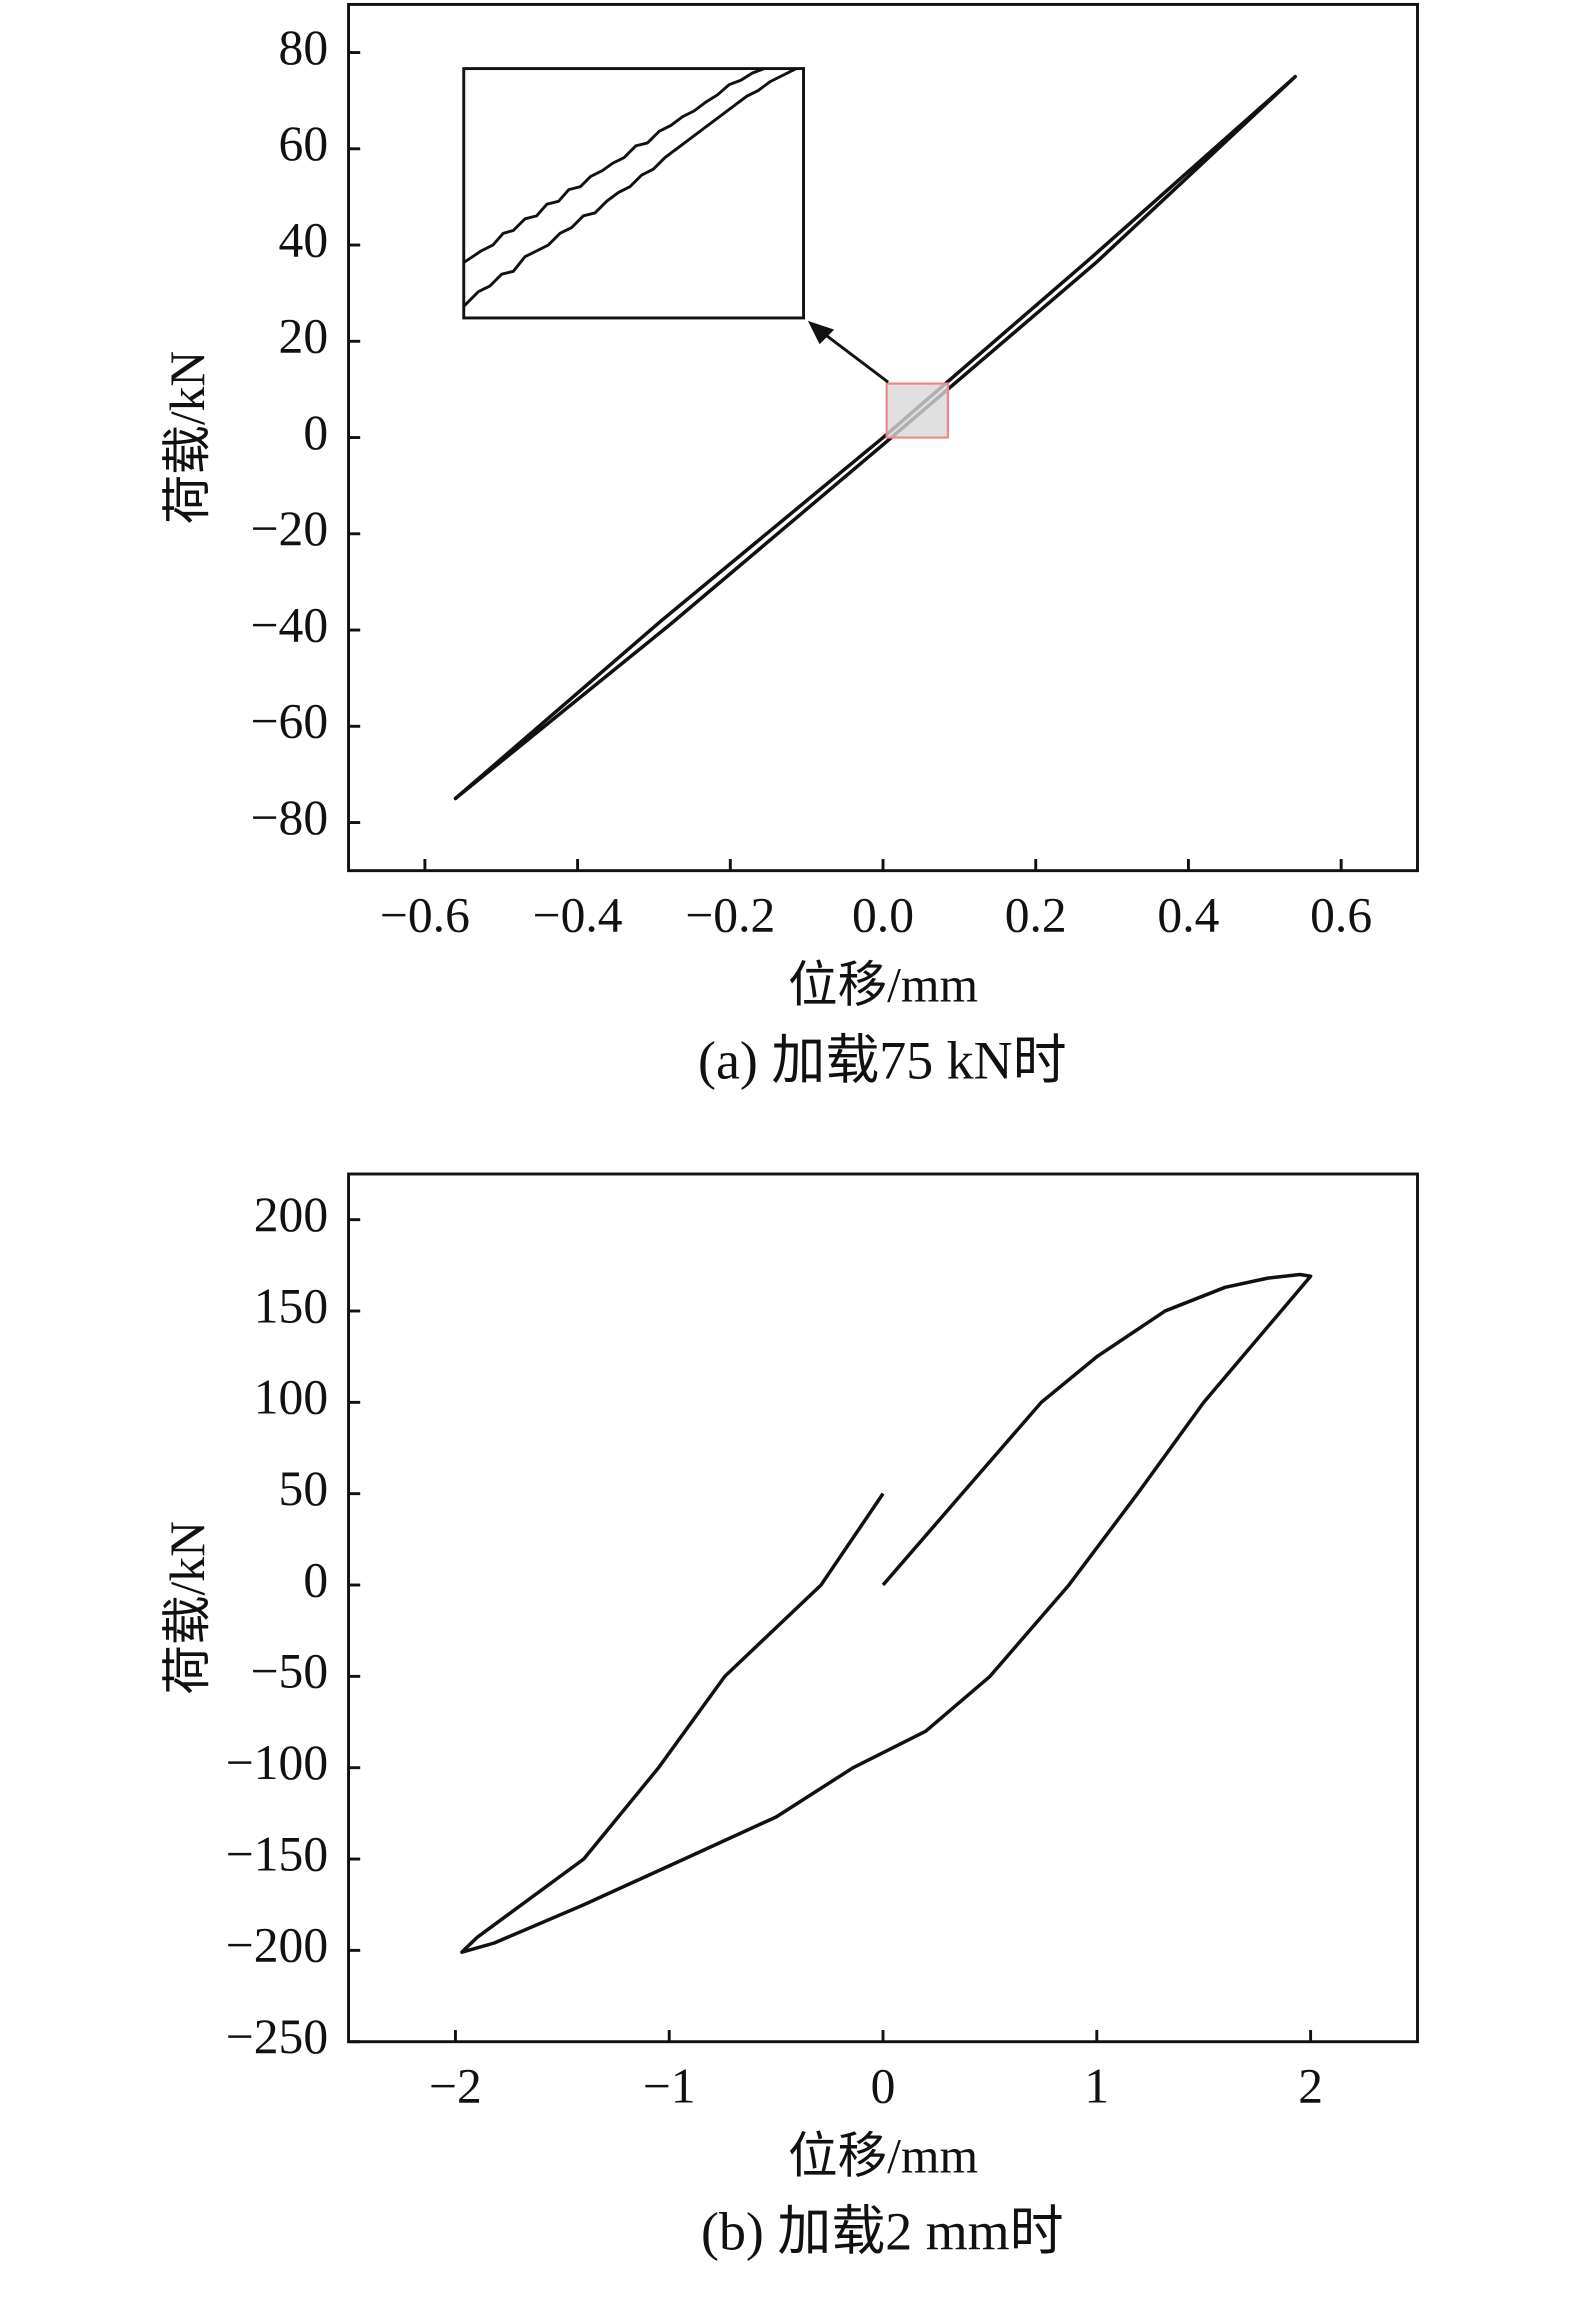 Image resolution: width=1575 pixels, height=2313 pixels. What do you see at coordinates (290, 1671) in the screenshot?
I see `y-tick-label: −50` at bounding box center [290, 1671].